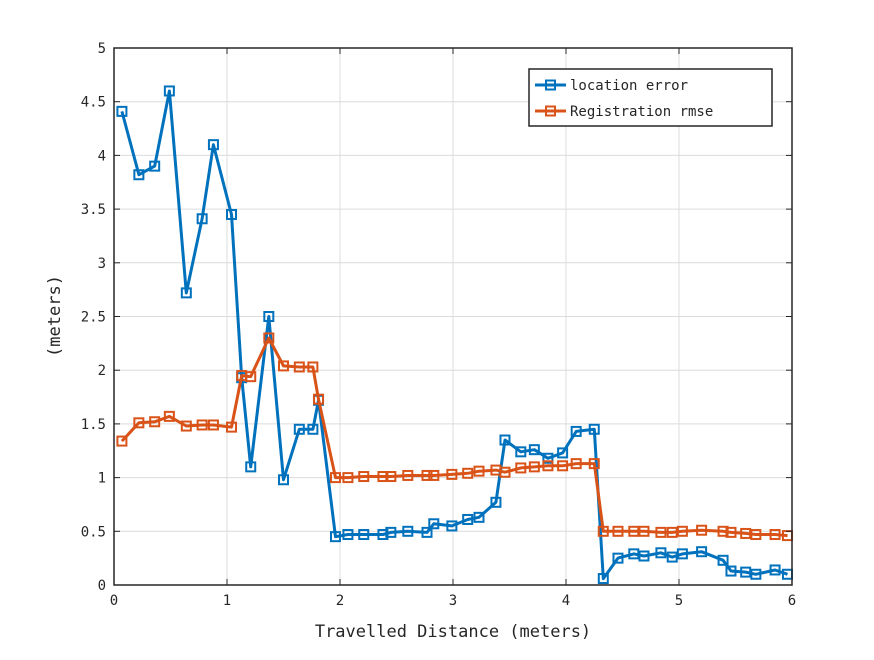 The height and width of the screenshot is (660, 874). I want to click on y-tick-label: 1.5, so click(93, 425).